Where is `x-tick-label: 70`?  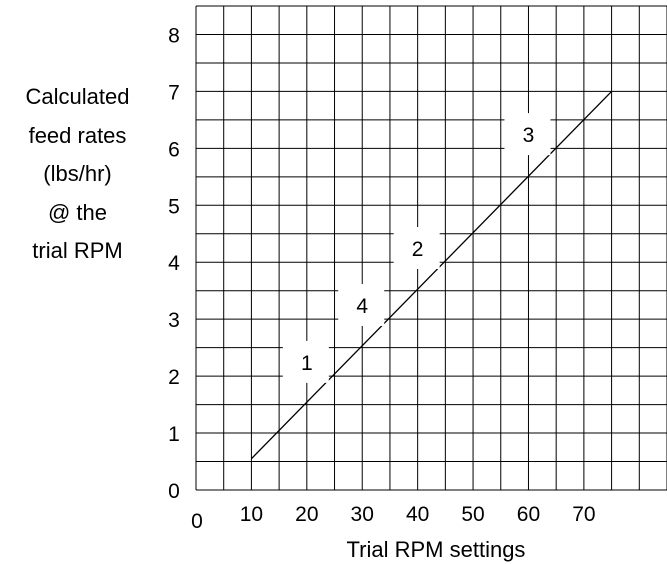 x-tick-label: 70 is located at coordinates (583, 514).